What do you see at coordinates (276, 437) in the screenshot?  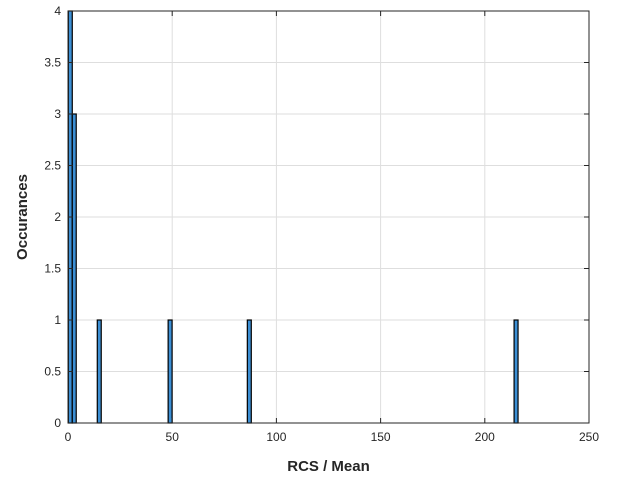 I see `x-tick-label: 100` at bounding box center [276, 437].